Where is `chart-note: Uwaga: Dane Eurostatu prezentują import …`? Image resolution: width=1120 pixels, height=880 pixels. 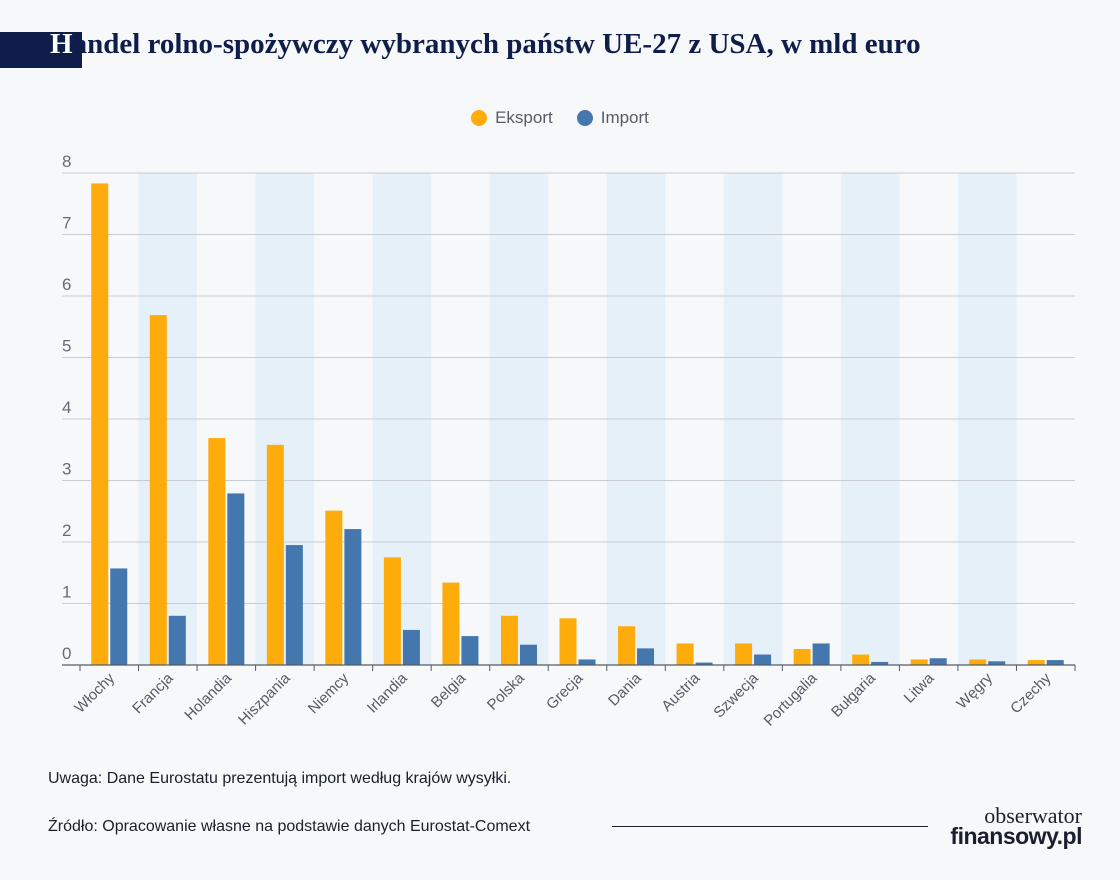 chart-note: Uwaga: Dane Eurostatu prezentują import … is located at coordinates (280, 778).